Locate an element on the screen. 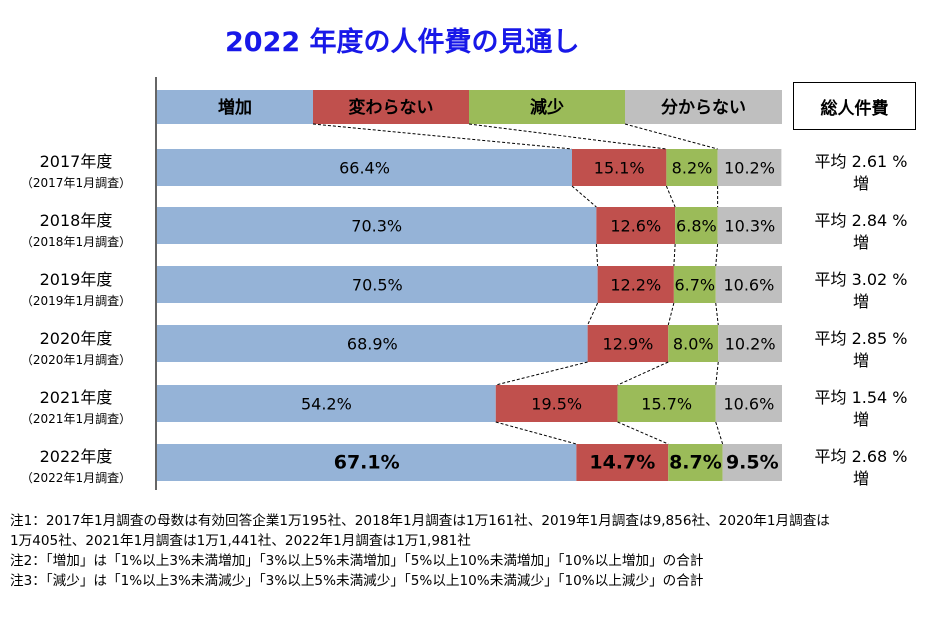 This screenshot has height=619, width=930. row-label-2021: 2021年度 （2021年1月調査） is located at coordinates (76, 405).